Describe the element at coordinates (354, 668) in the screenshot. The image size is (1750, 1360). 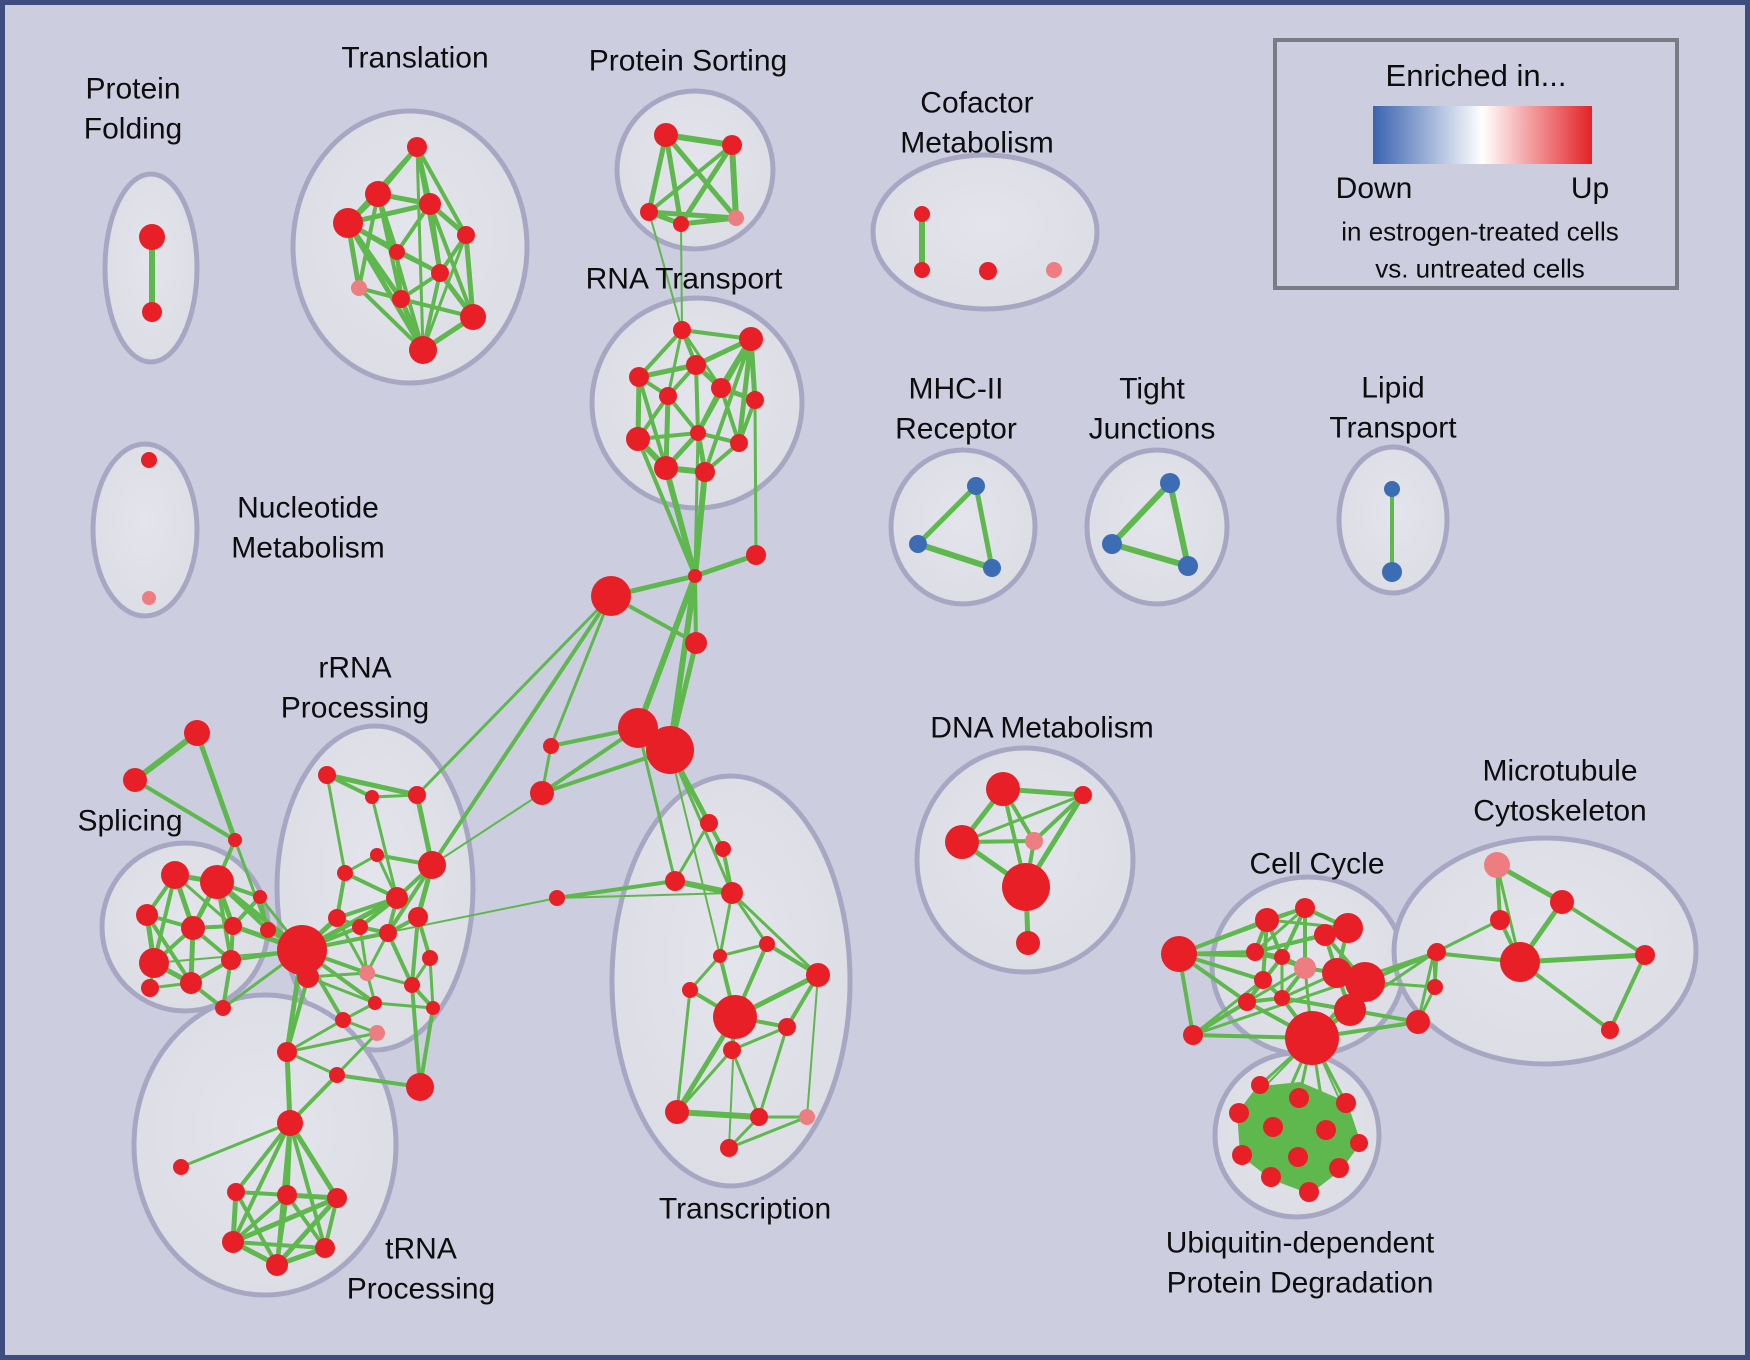
I see `cluster-label-rrna-processing: rRNA` at that location.